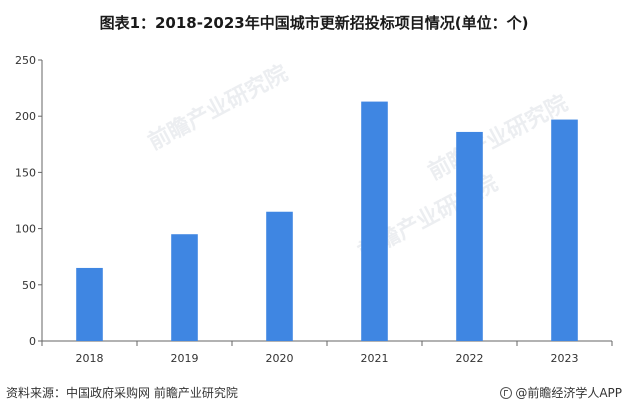  I want to click on bar-2021, so click(374, 221).